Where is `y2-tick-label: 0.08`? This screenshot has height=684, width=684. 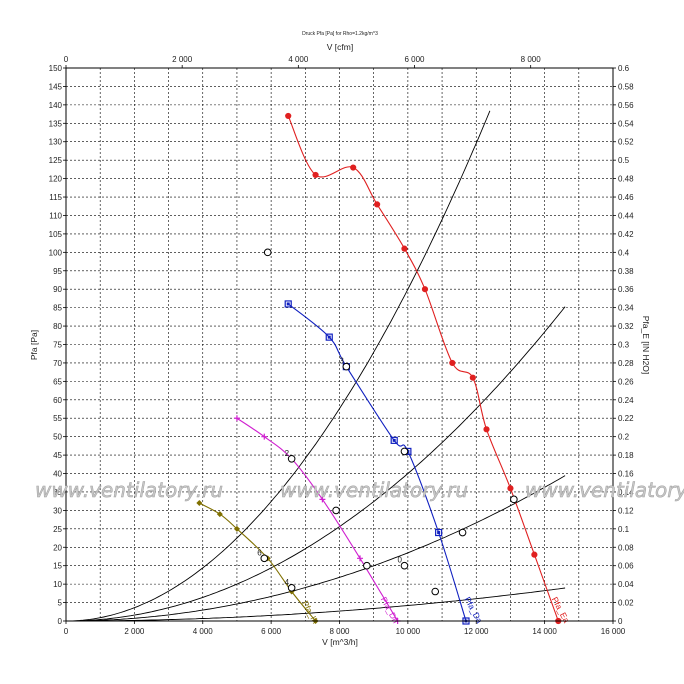
y2-tick-label: 0.08 is located at coordinates (626, 547).